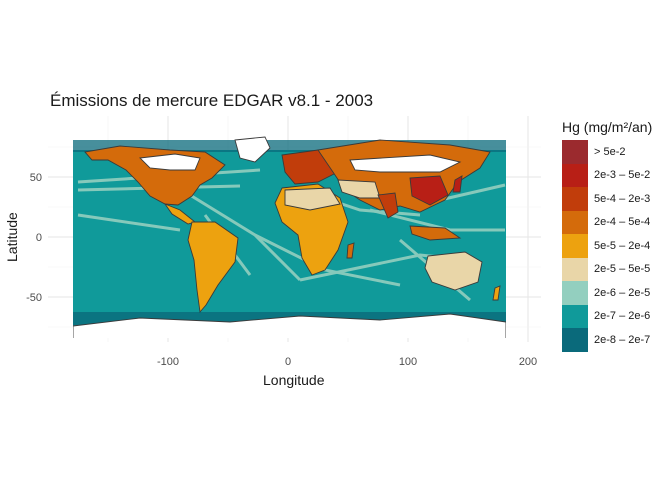 Image resolution: width=672 pixels, height=480 pixels. Describe the element at coordinates (39, 238) in the screenshot. I see `y-tick-label: 0` at that location.